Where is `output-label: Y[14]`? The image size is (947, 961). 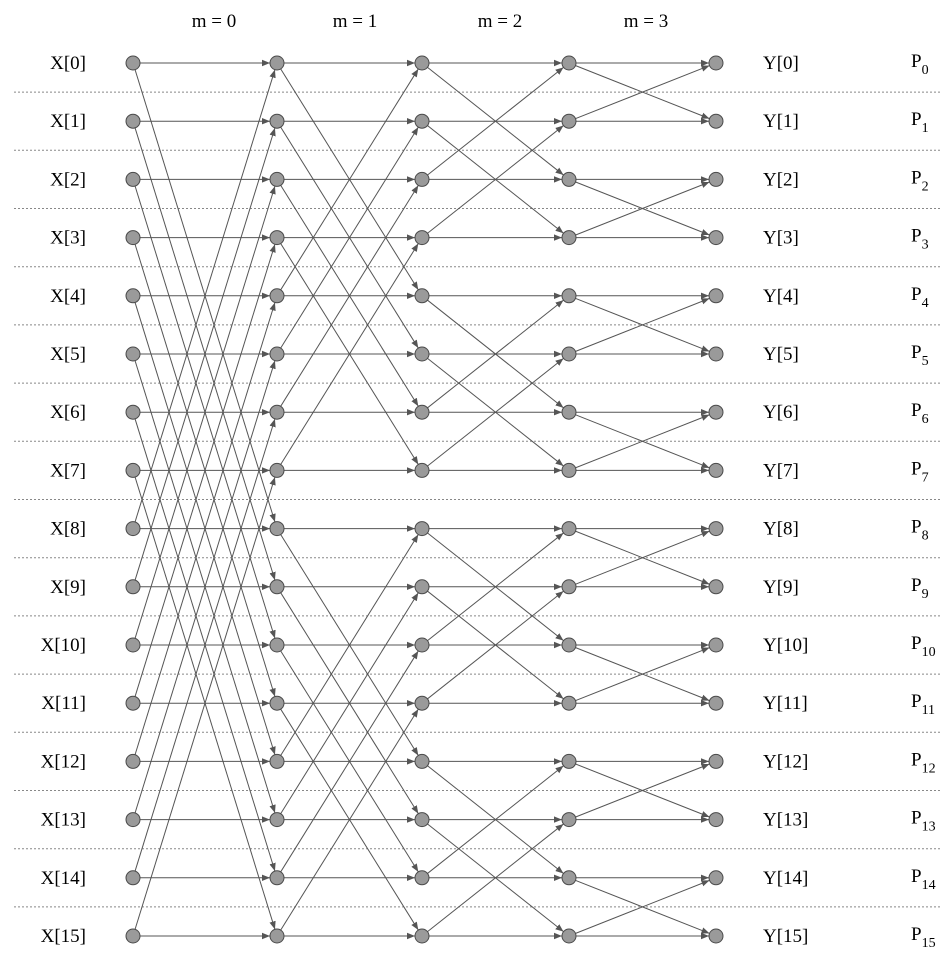
output-label: Y[14] is located at coordinates (785, 878).